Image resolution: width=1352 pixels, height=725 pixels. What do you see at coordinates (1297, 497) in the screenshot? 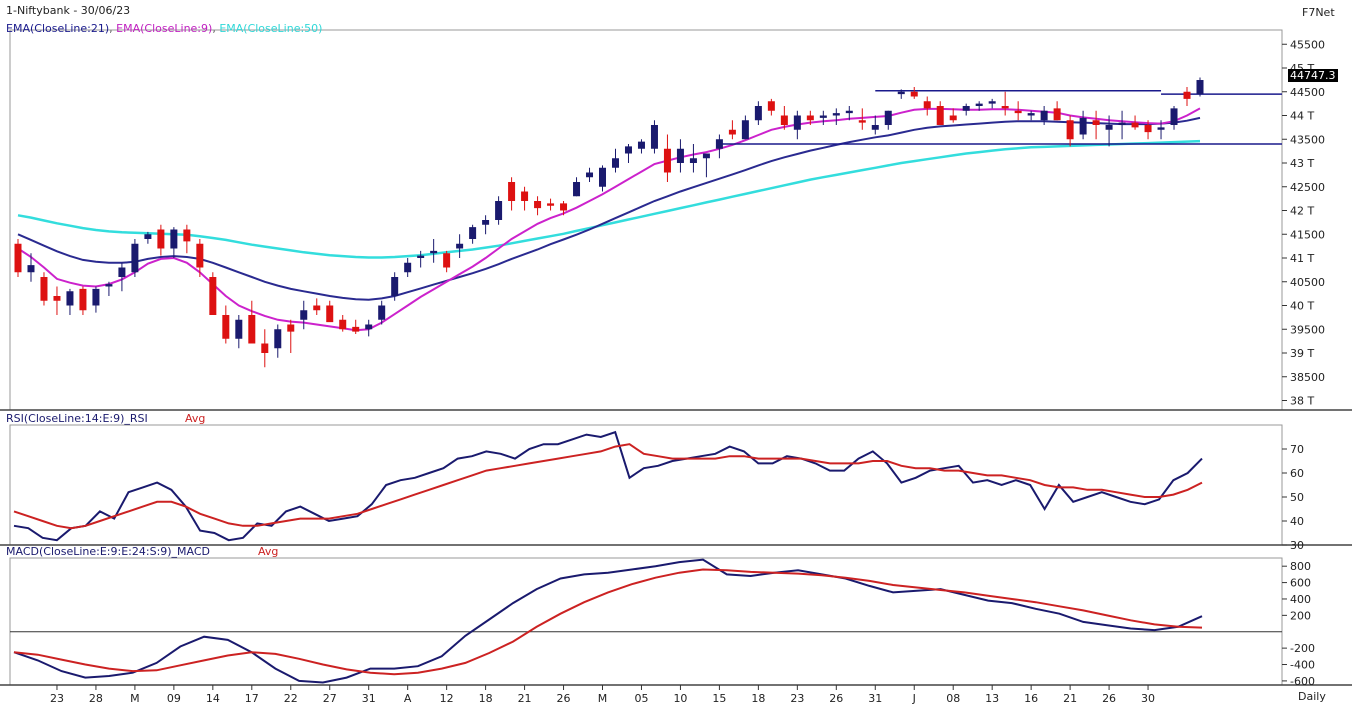
I see `rsi-y-tick-label: 50` at bounding box center [1297, 497].